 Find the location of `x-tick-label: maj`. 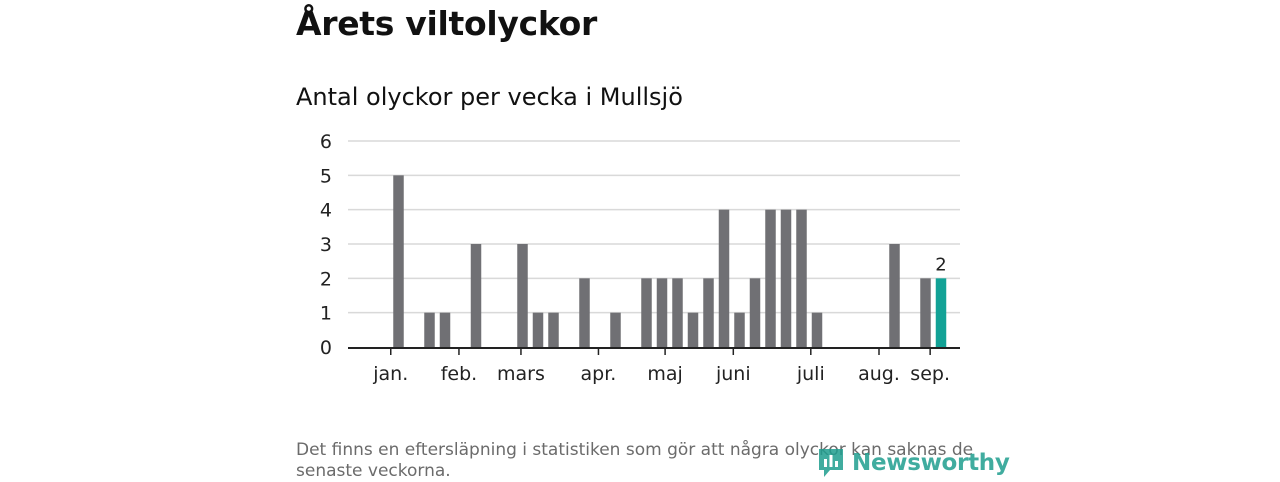

x-tick-label: maj is located at coordinates (664, 374).